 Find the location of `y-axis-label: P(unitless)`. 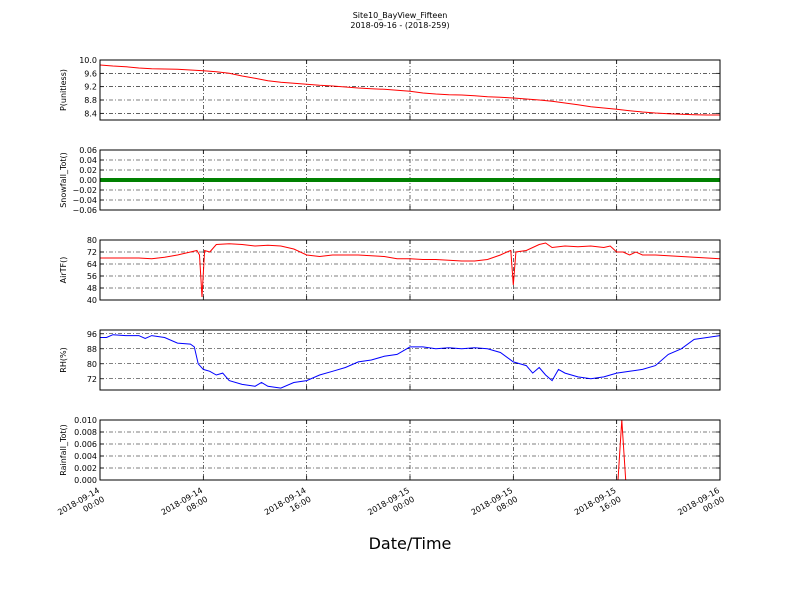

y-axis-label: P(unitless) is located at coordinates (63, 90).